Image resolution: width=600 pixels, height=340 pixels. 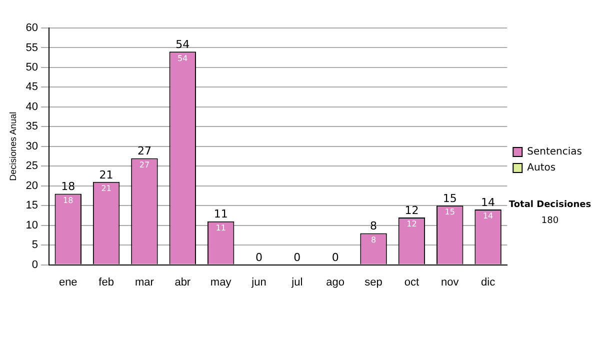 I want to click on data-label: 14, so click(x=488, y=216).